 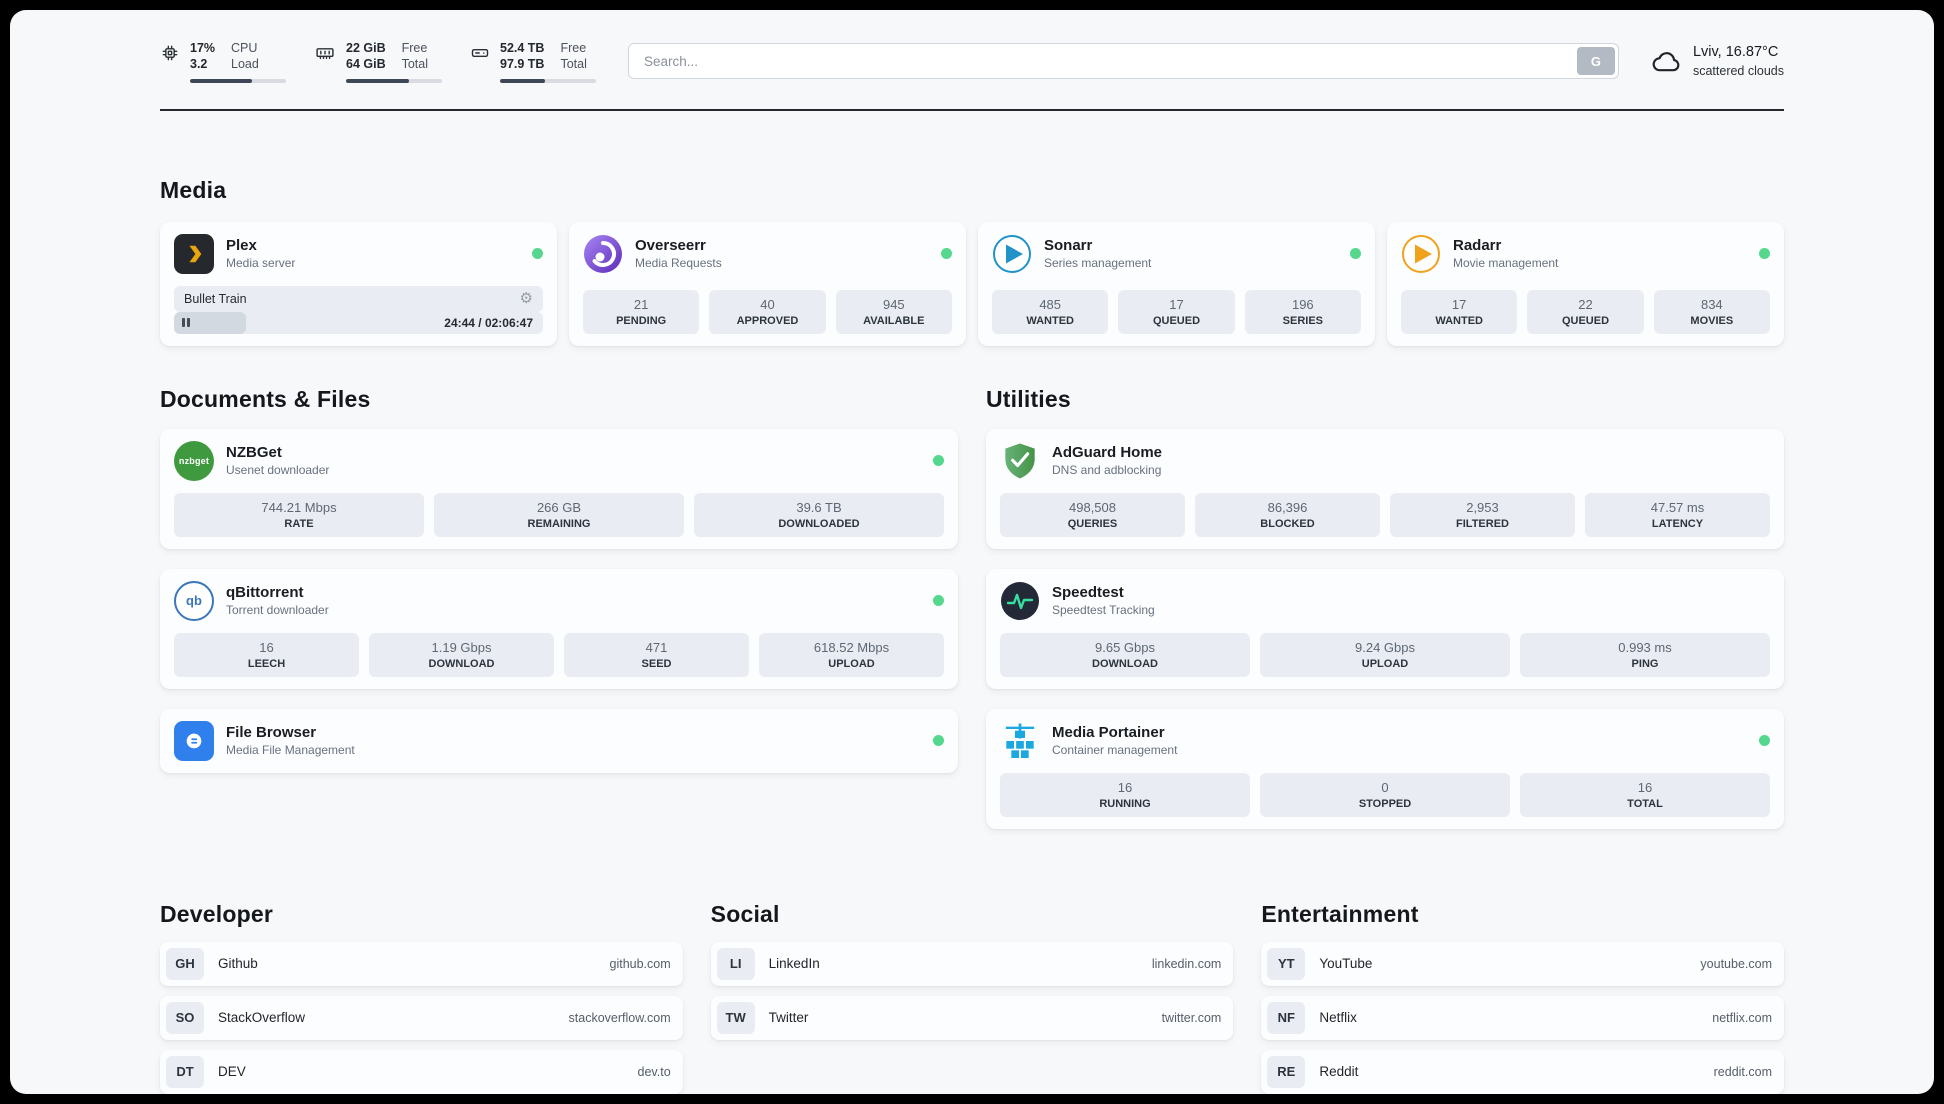 What do you see at coordinates (1645, 663) in the screenshot?
I see `stat-label: PING` at bounding box center [1645, 663].